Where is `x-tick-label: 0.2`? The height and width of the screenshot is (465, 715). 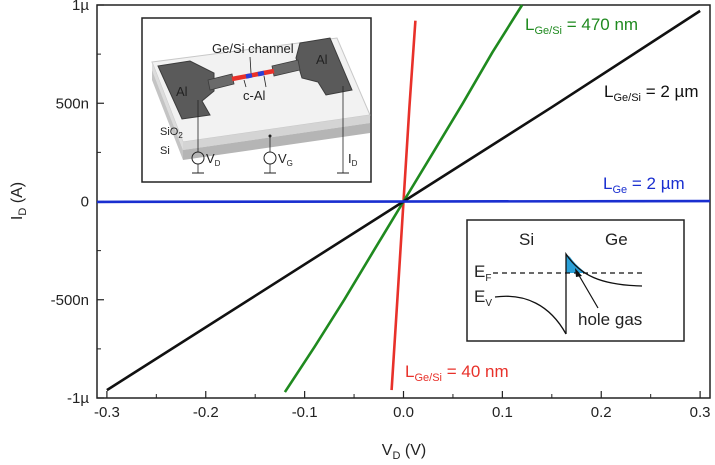
x-tick-label: 0.2 is located at coordinates (601, 412).